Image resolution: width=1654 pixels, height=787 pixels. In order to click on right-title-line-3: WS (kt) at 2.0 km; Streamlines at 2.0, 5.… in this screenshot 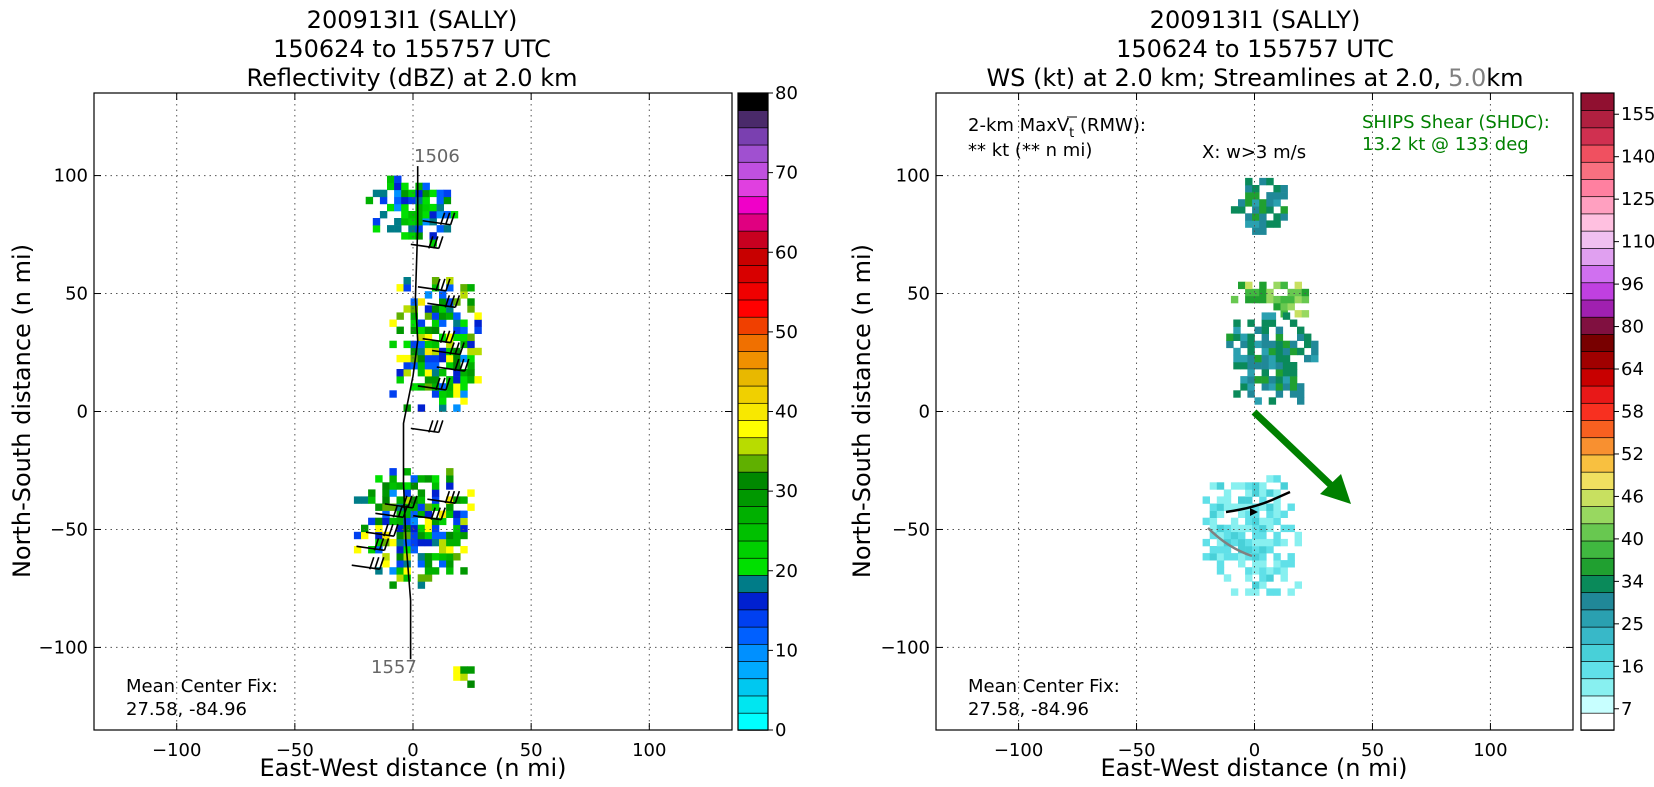, I will do `click(1254, 78)`.